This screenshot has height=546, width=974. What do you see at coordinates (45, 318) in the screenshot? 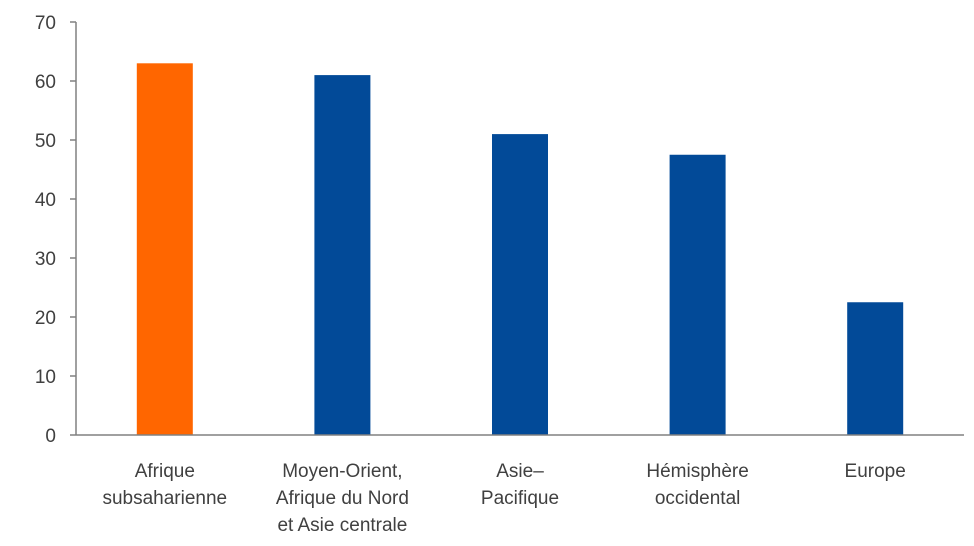
I see `y-tick-label: 20` at bounding box center [45, 318].